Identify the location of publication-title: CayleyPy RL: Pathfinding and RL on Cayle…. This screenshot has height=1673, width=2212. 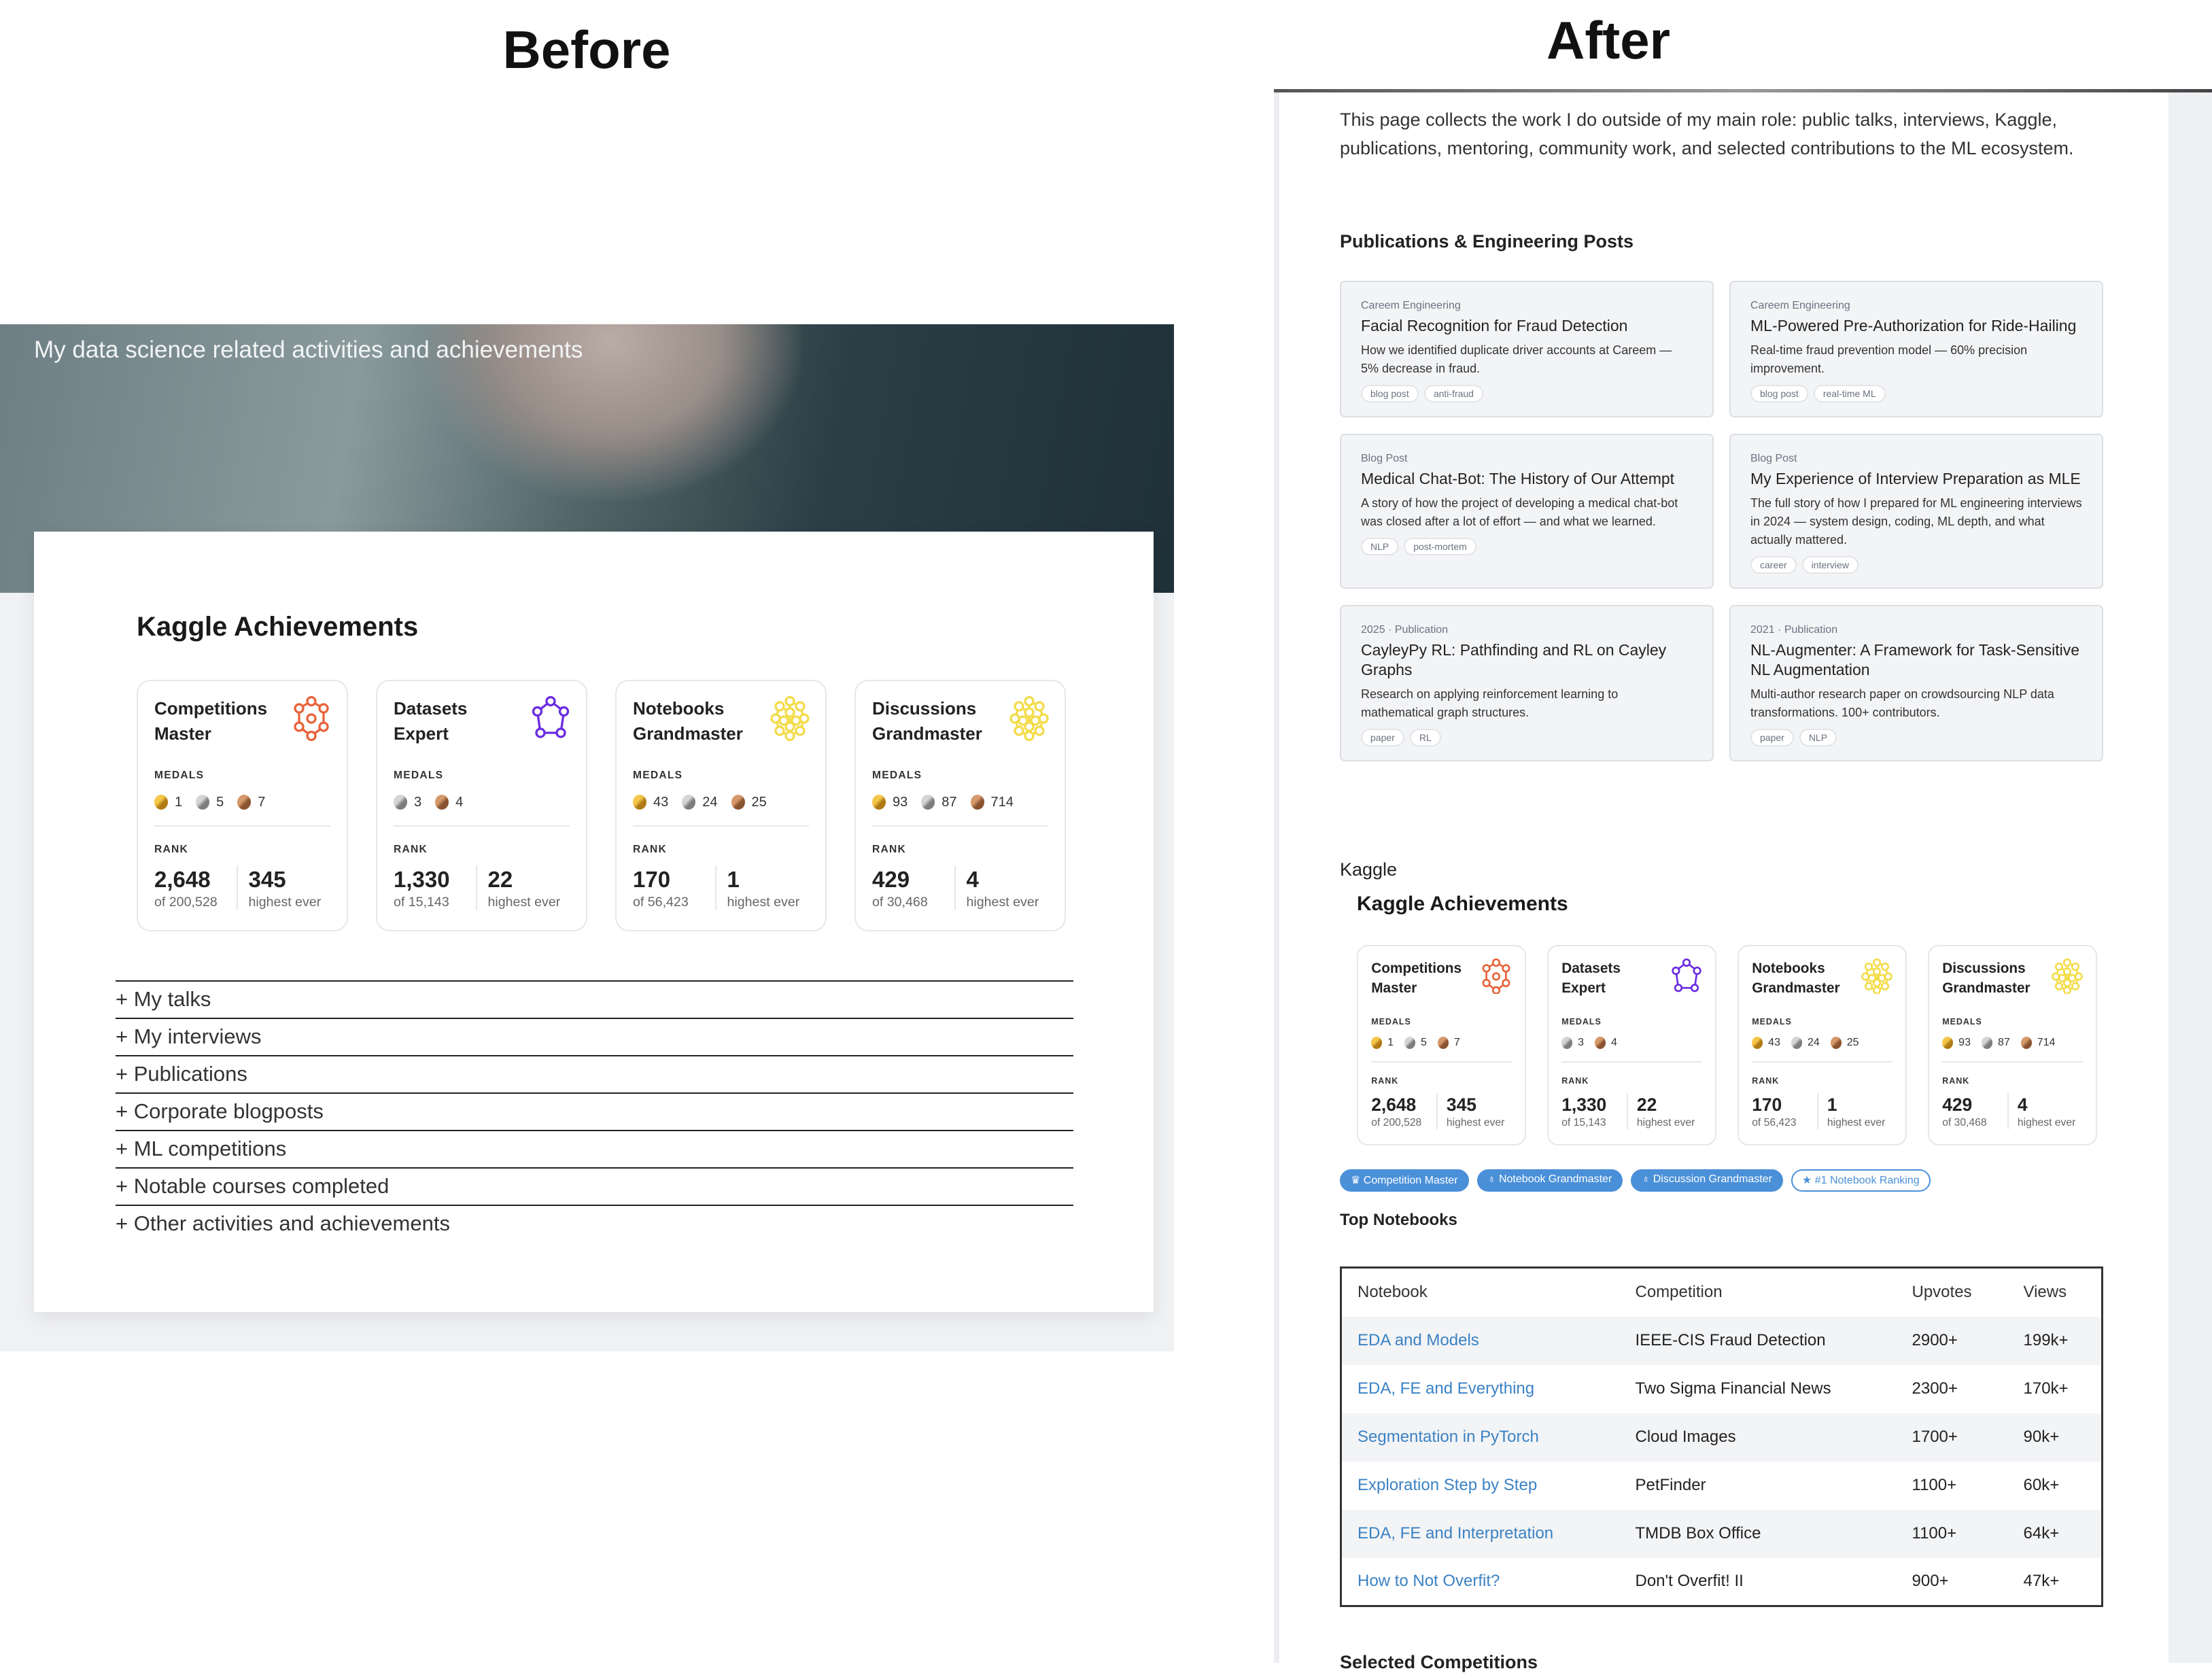
(1514, 659).